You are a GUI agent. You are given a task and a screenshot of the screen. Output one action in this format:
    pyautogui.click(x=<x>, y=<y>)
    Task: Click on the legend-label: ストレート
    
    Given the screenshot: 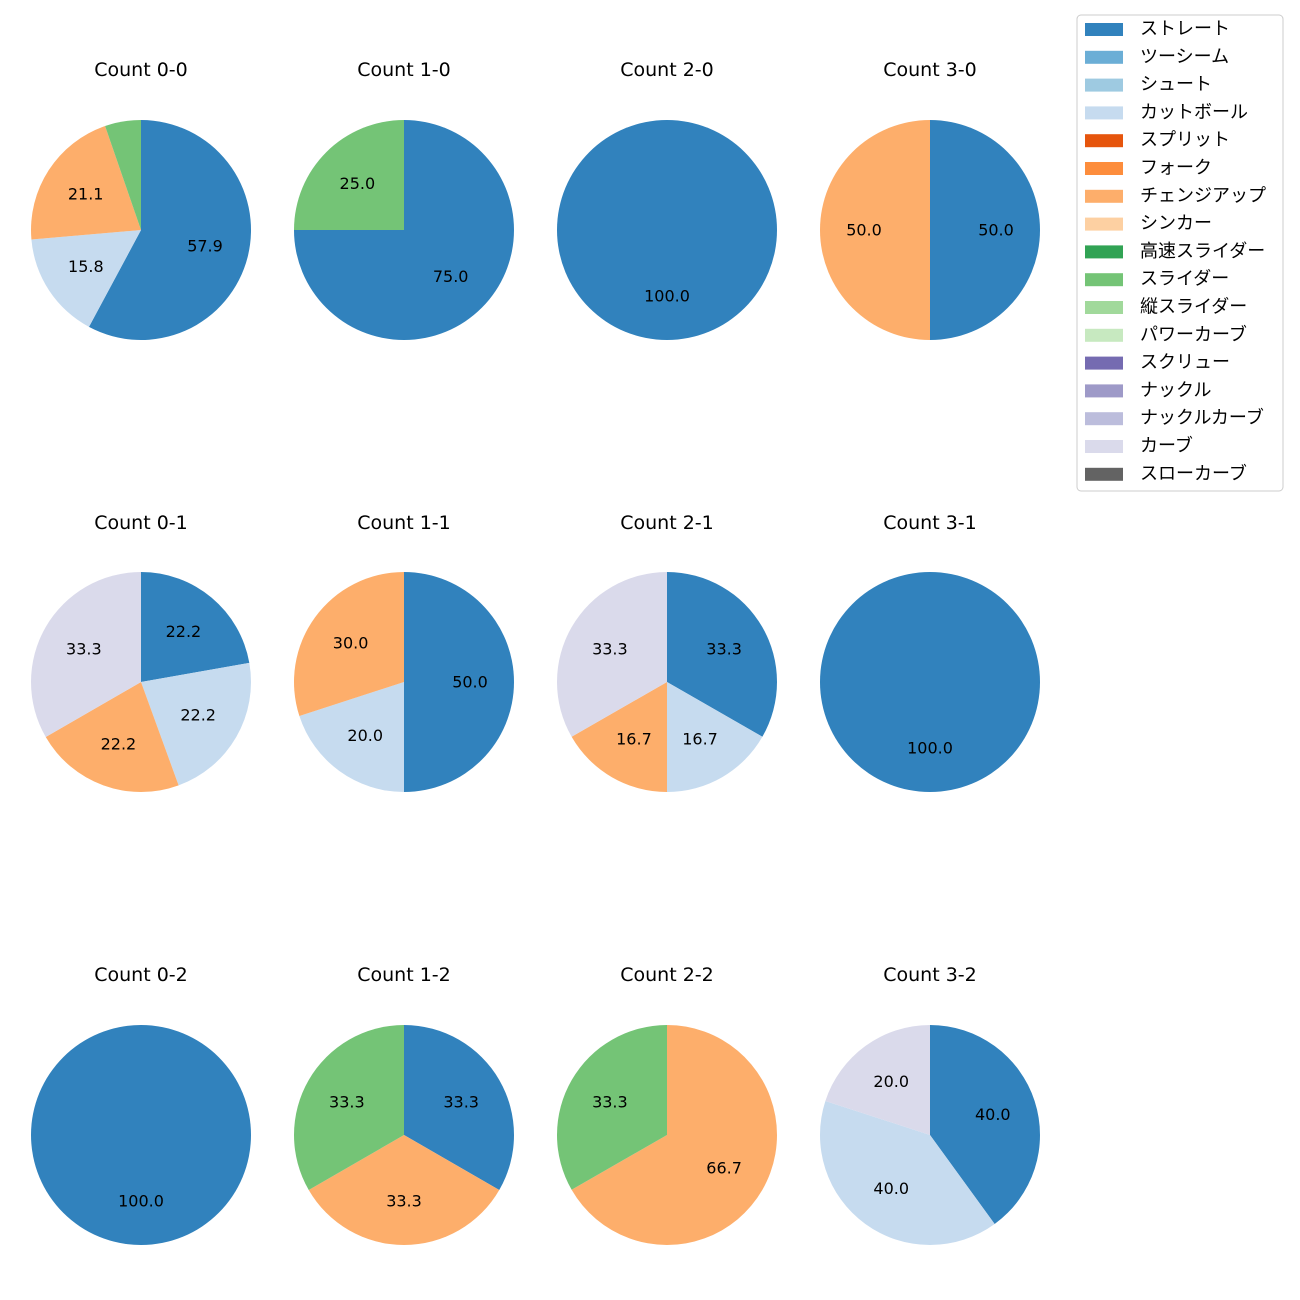 What is the action you would take?
    pyautogui.click(x=1185, y=29)
    